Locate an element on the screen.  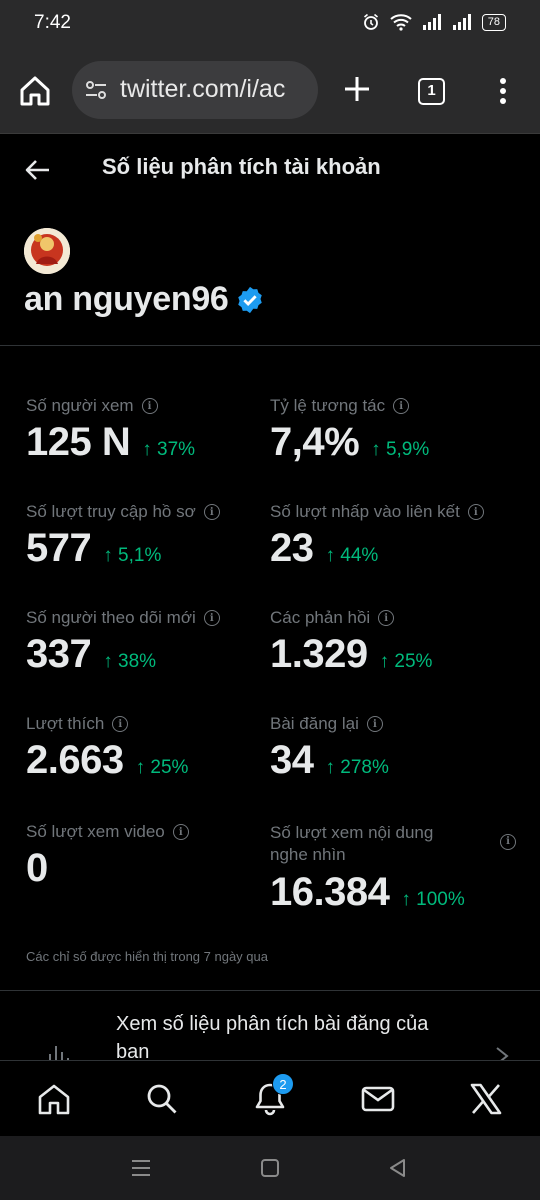
system-home-icon is located at coordinates (270, 1168).